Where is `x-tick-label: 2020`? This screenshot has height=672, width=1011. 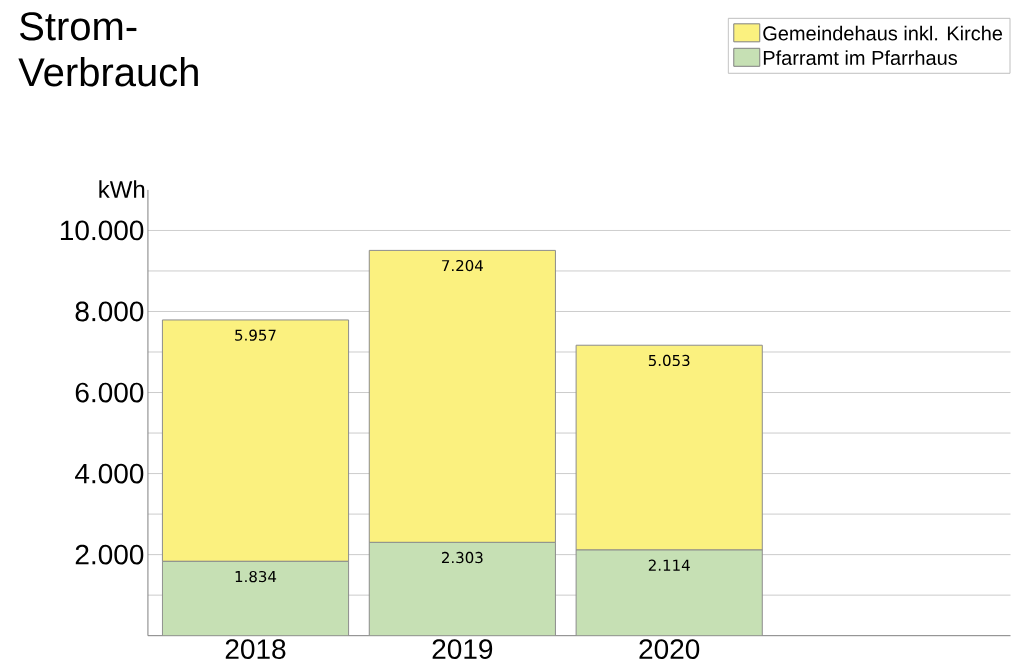
x-tick-label: 2020 is located at coordinates (669, 649).